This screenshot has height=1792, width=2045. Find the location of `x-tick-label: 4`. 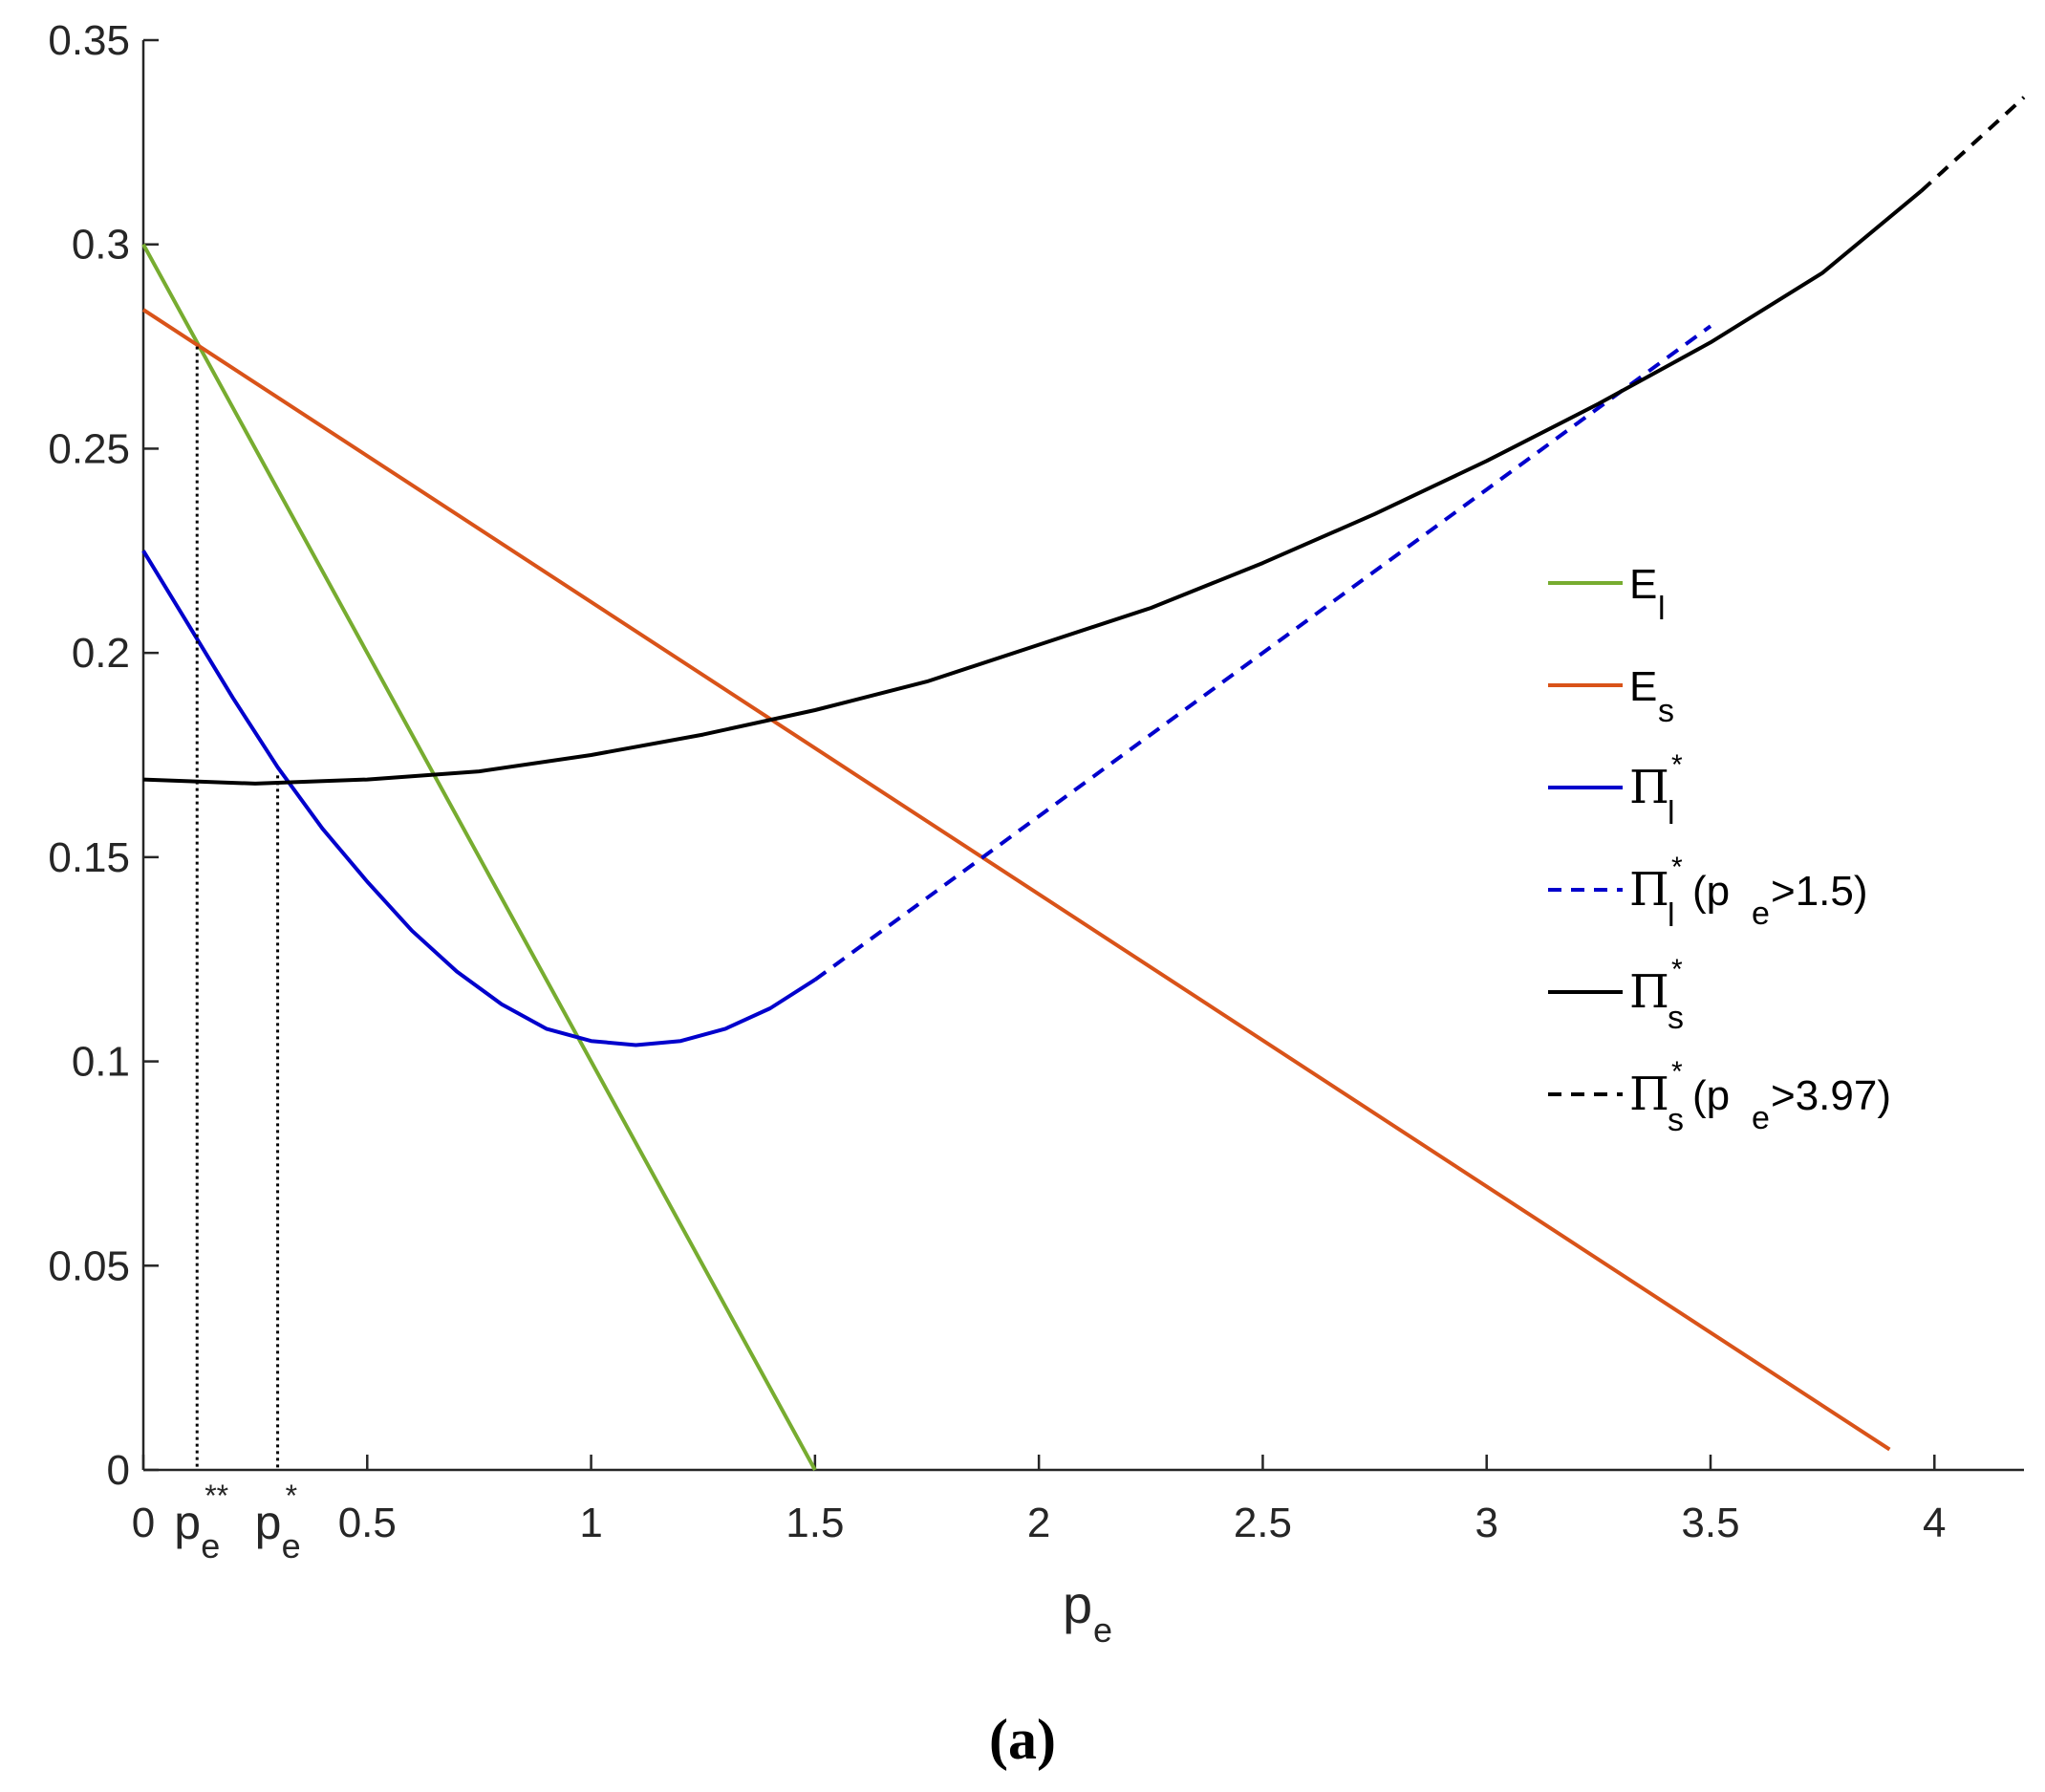

x-tick-label: 4 is located at coordinates (1934, 1523).